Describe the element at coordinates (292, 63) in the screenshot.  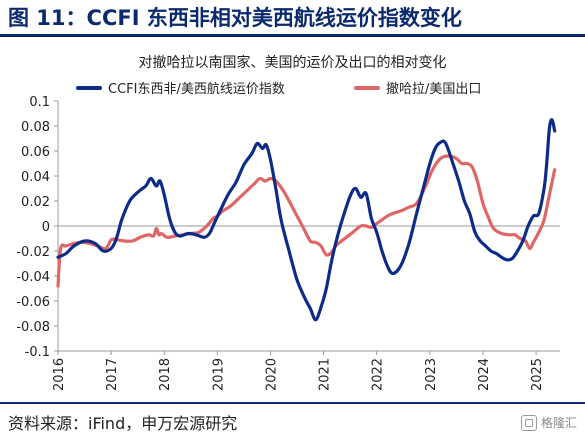
I see `chart-title: 对撤哈拉以南国家、美国的运价及出口的相对变化` at that location.